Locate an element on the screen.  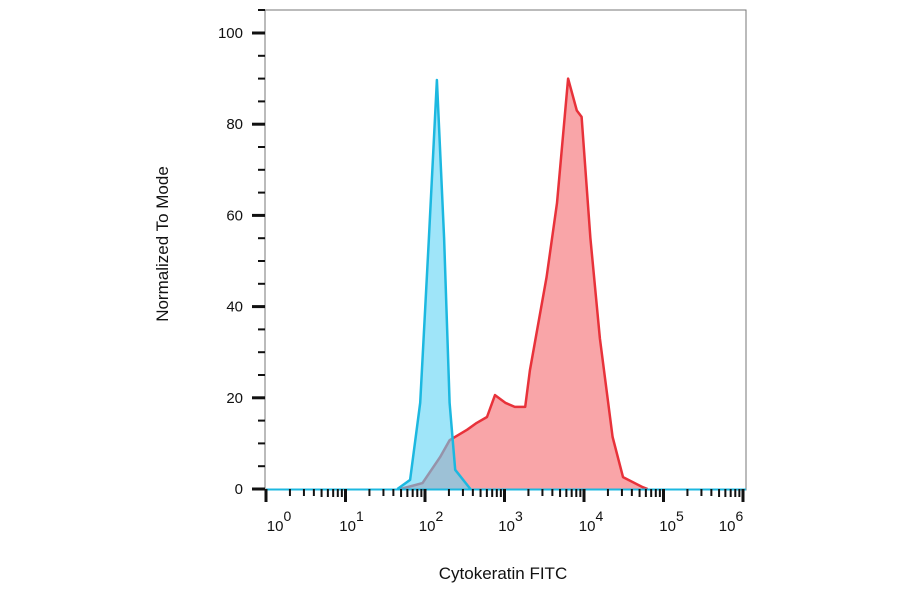
x-tick-exponent: 5 is located at coordinates (680, 516).